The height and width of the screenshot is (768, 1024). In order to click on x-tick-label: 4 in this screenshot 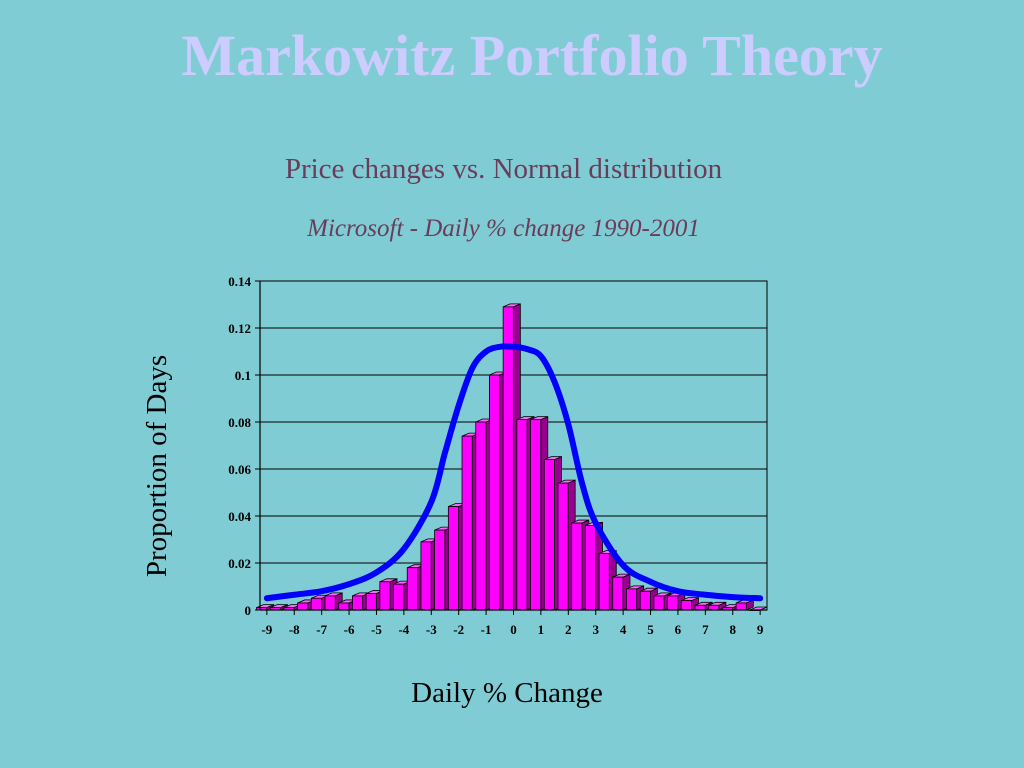, I will do `click(623, 629)`.